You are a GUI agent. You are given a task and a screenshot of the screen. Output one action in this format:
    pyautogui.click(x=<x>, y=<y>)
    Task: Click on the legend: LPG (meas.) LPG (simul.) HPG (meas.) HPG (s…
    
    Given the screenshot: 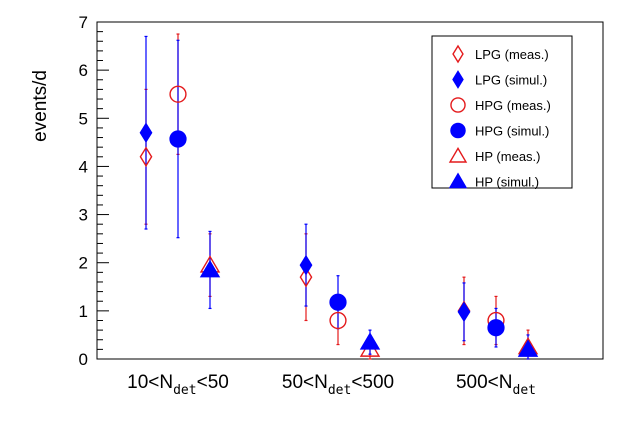 What is the action you would take?
    pyautogui.click(x=502, y=112)
    